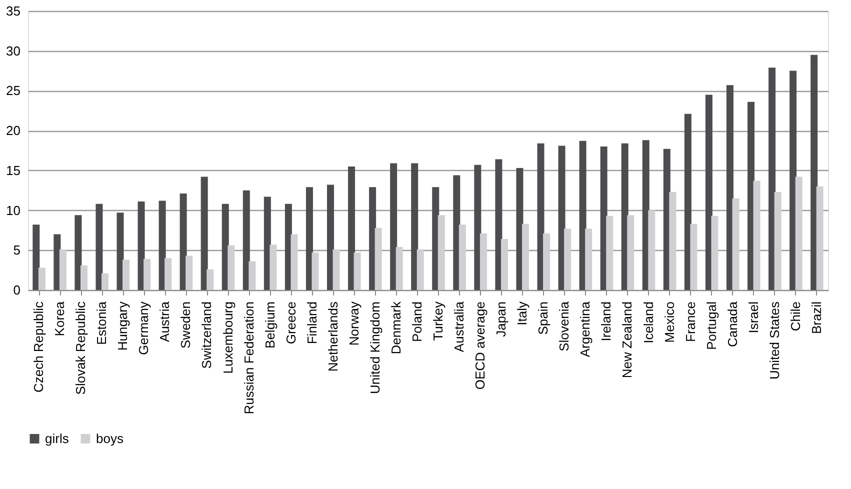 The height and width of the screenshot is (489, 851). What do you see at coordinates (206, 335) in the screenshot?
I see `x-tick-label: Switzerland` at bounding box center [206, 335].